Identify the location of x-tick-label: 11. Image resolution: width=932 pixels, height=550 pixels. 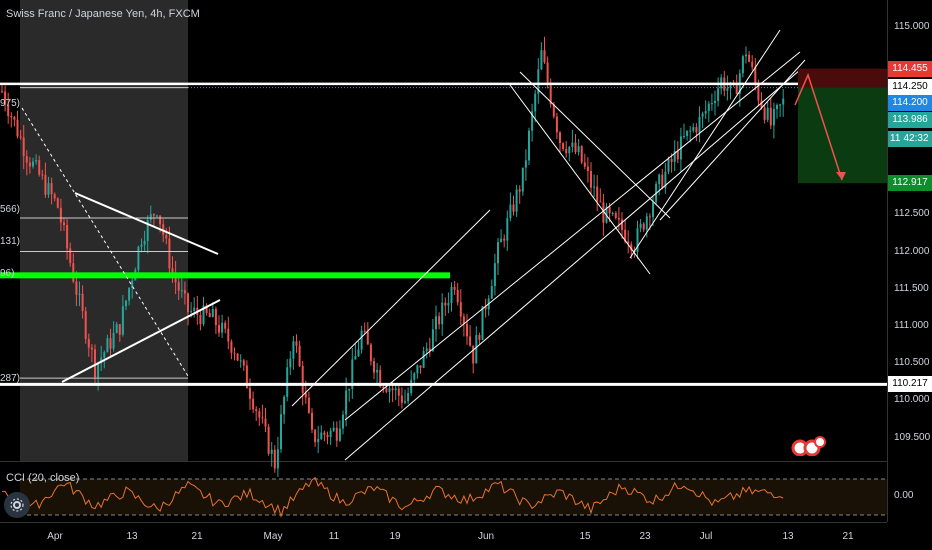
(334, 536).